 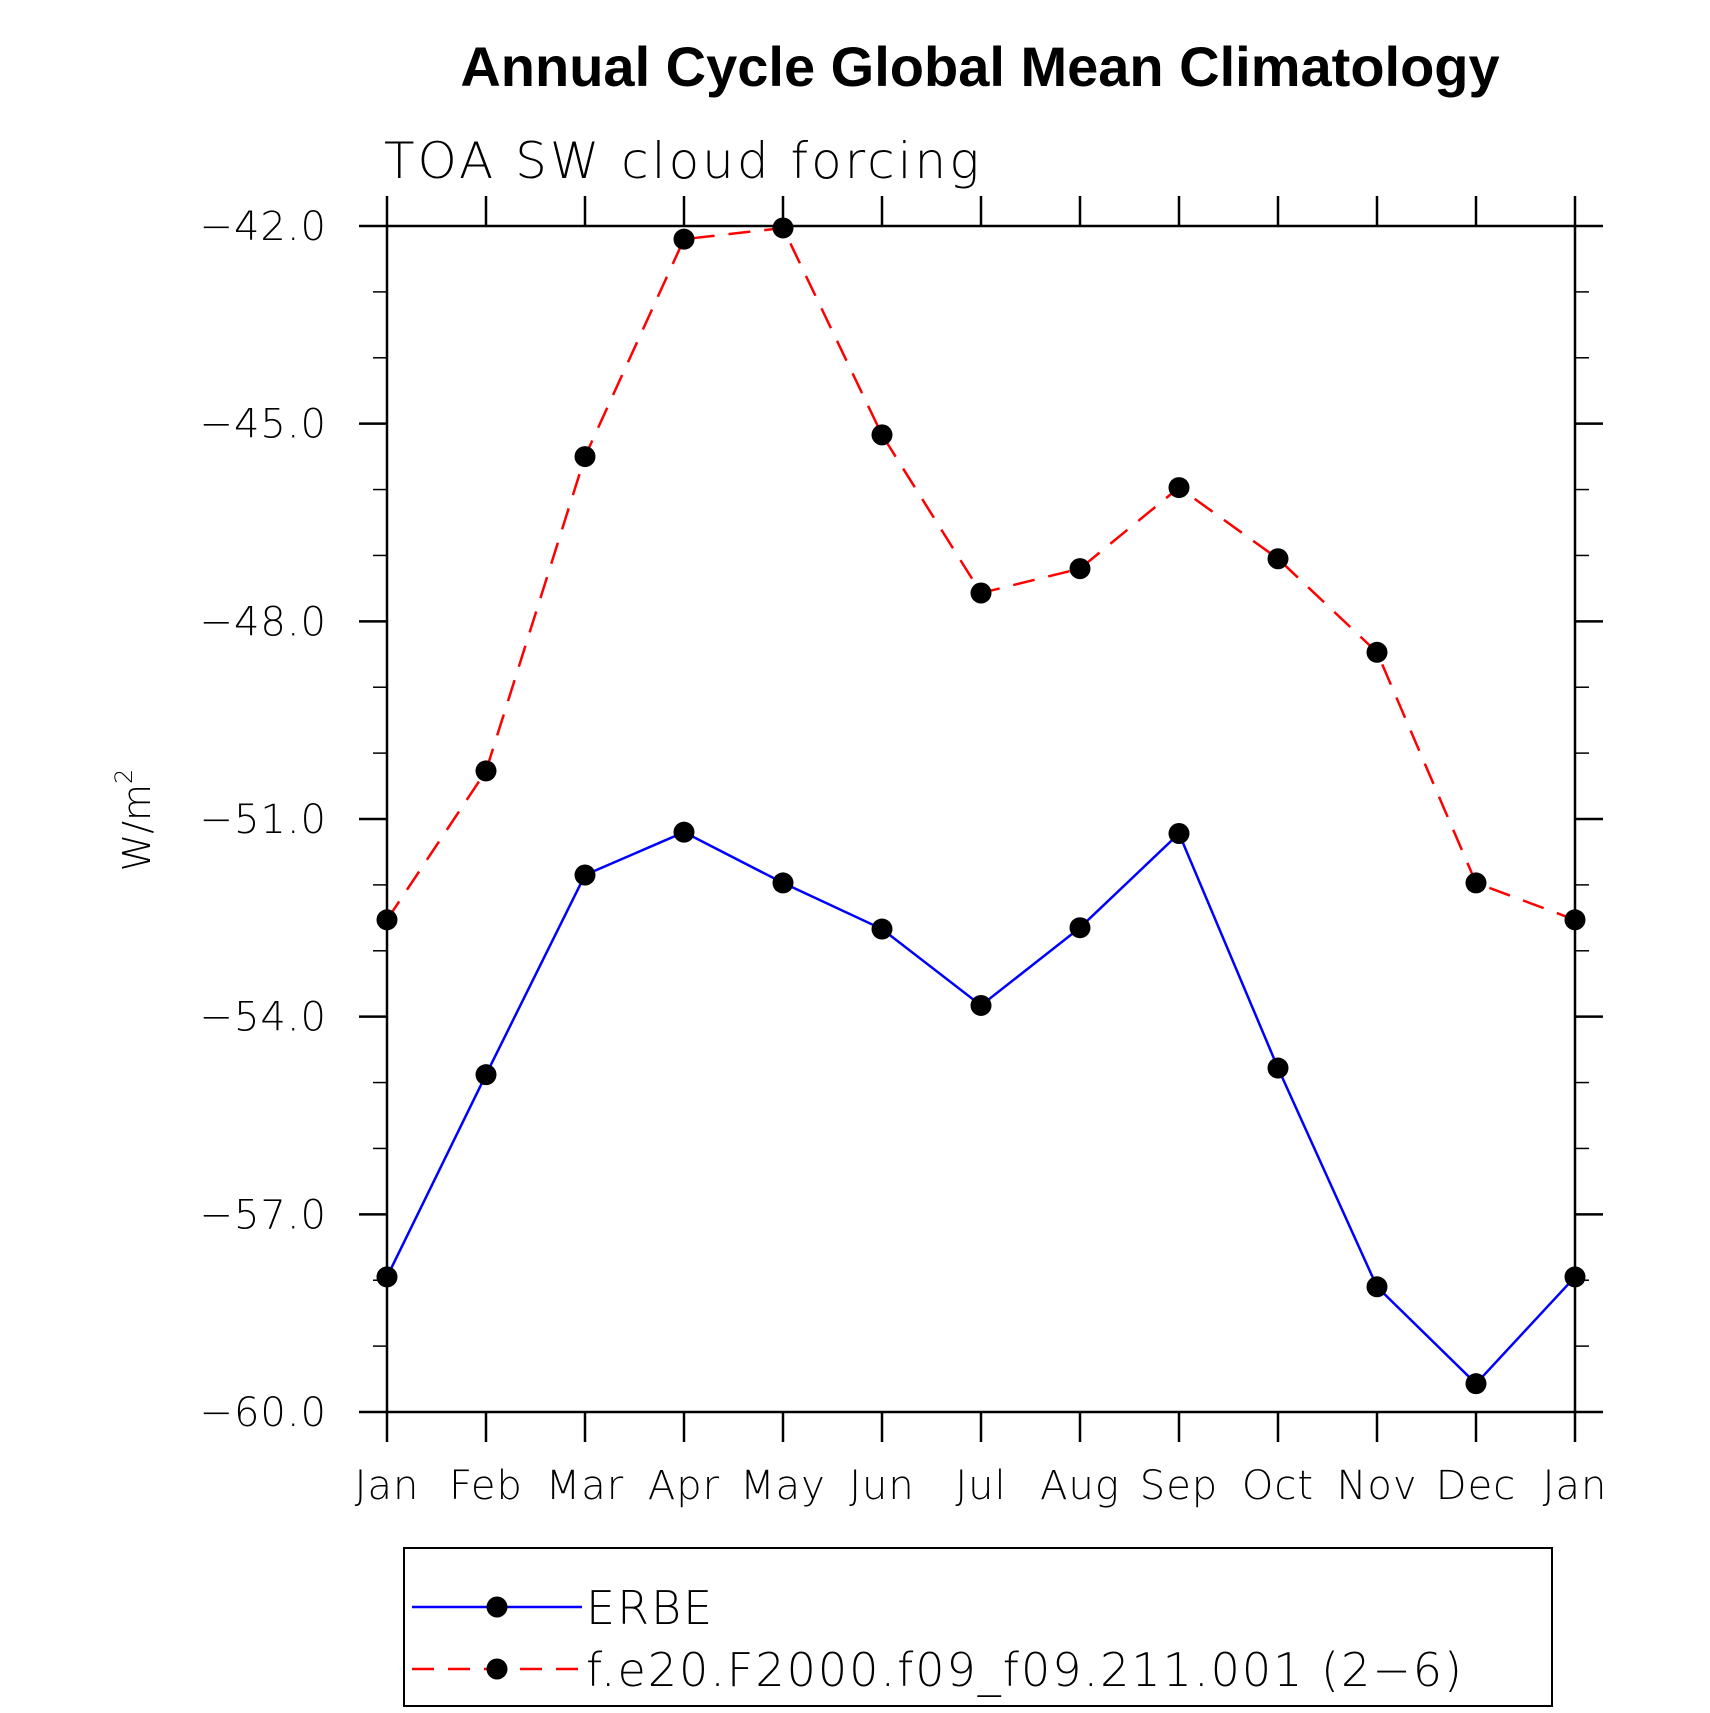 What do you see at coordinates (684, 1486) in the screenshot?
I see `x-tick-label: Apr` at bounding box center [684, 1486].